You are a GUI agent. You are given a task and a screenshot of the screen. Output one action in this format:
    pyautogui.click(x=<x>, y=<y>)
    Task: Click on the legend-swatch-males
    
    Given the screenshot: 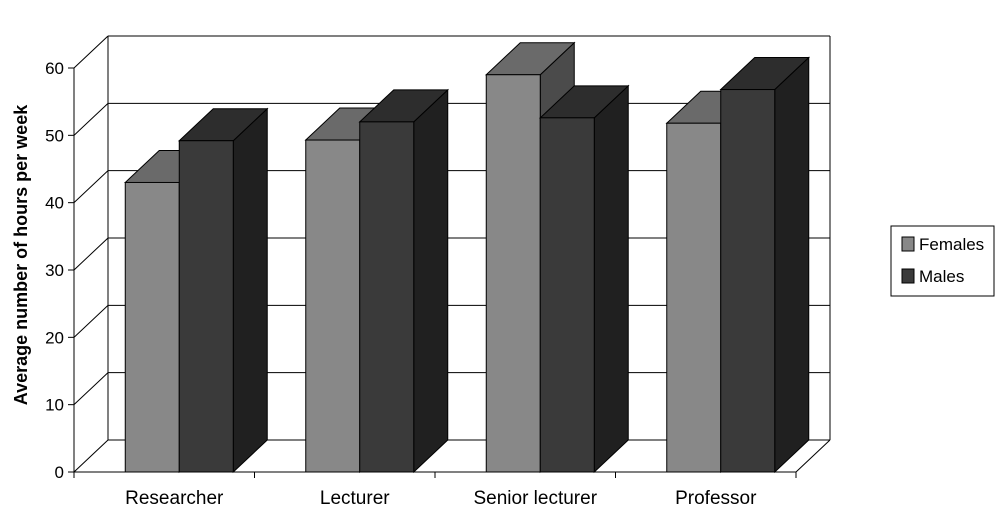 What is the action you would take?
    pyautogui.click(x=908, y=276)
    